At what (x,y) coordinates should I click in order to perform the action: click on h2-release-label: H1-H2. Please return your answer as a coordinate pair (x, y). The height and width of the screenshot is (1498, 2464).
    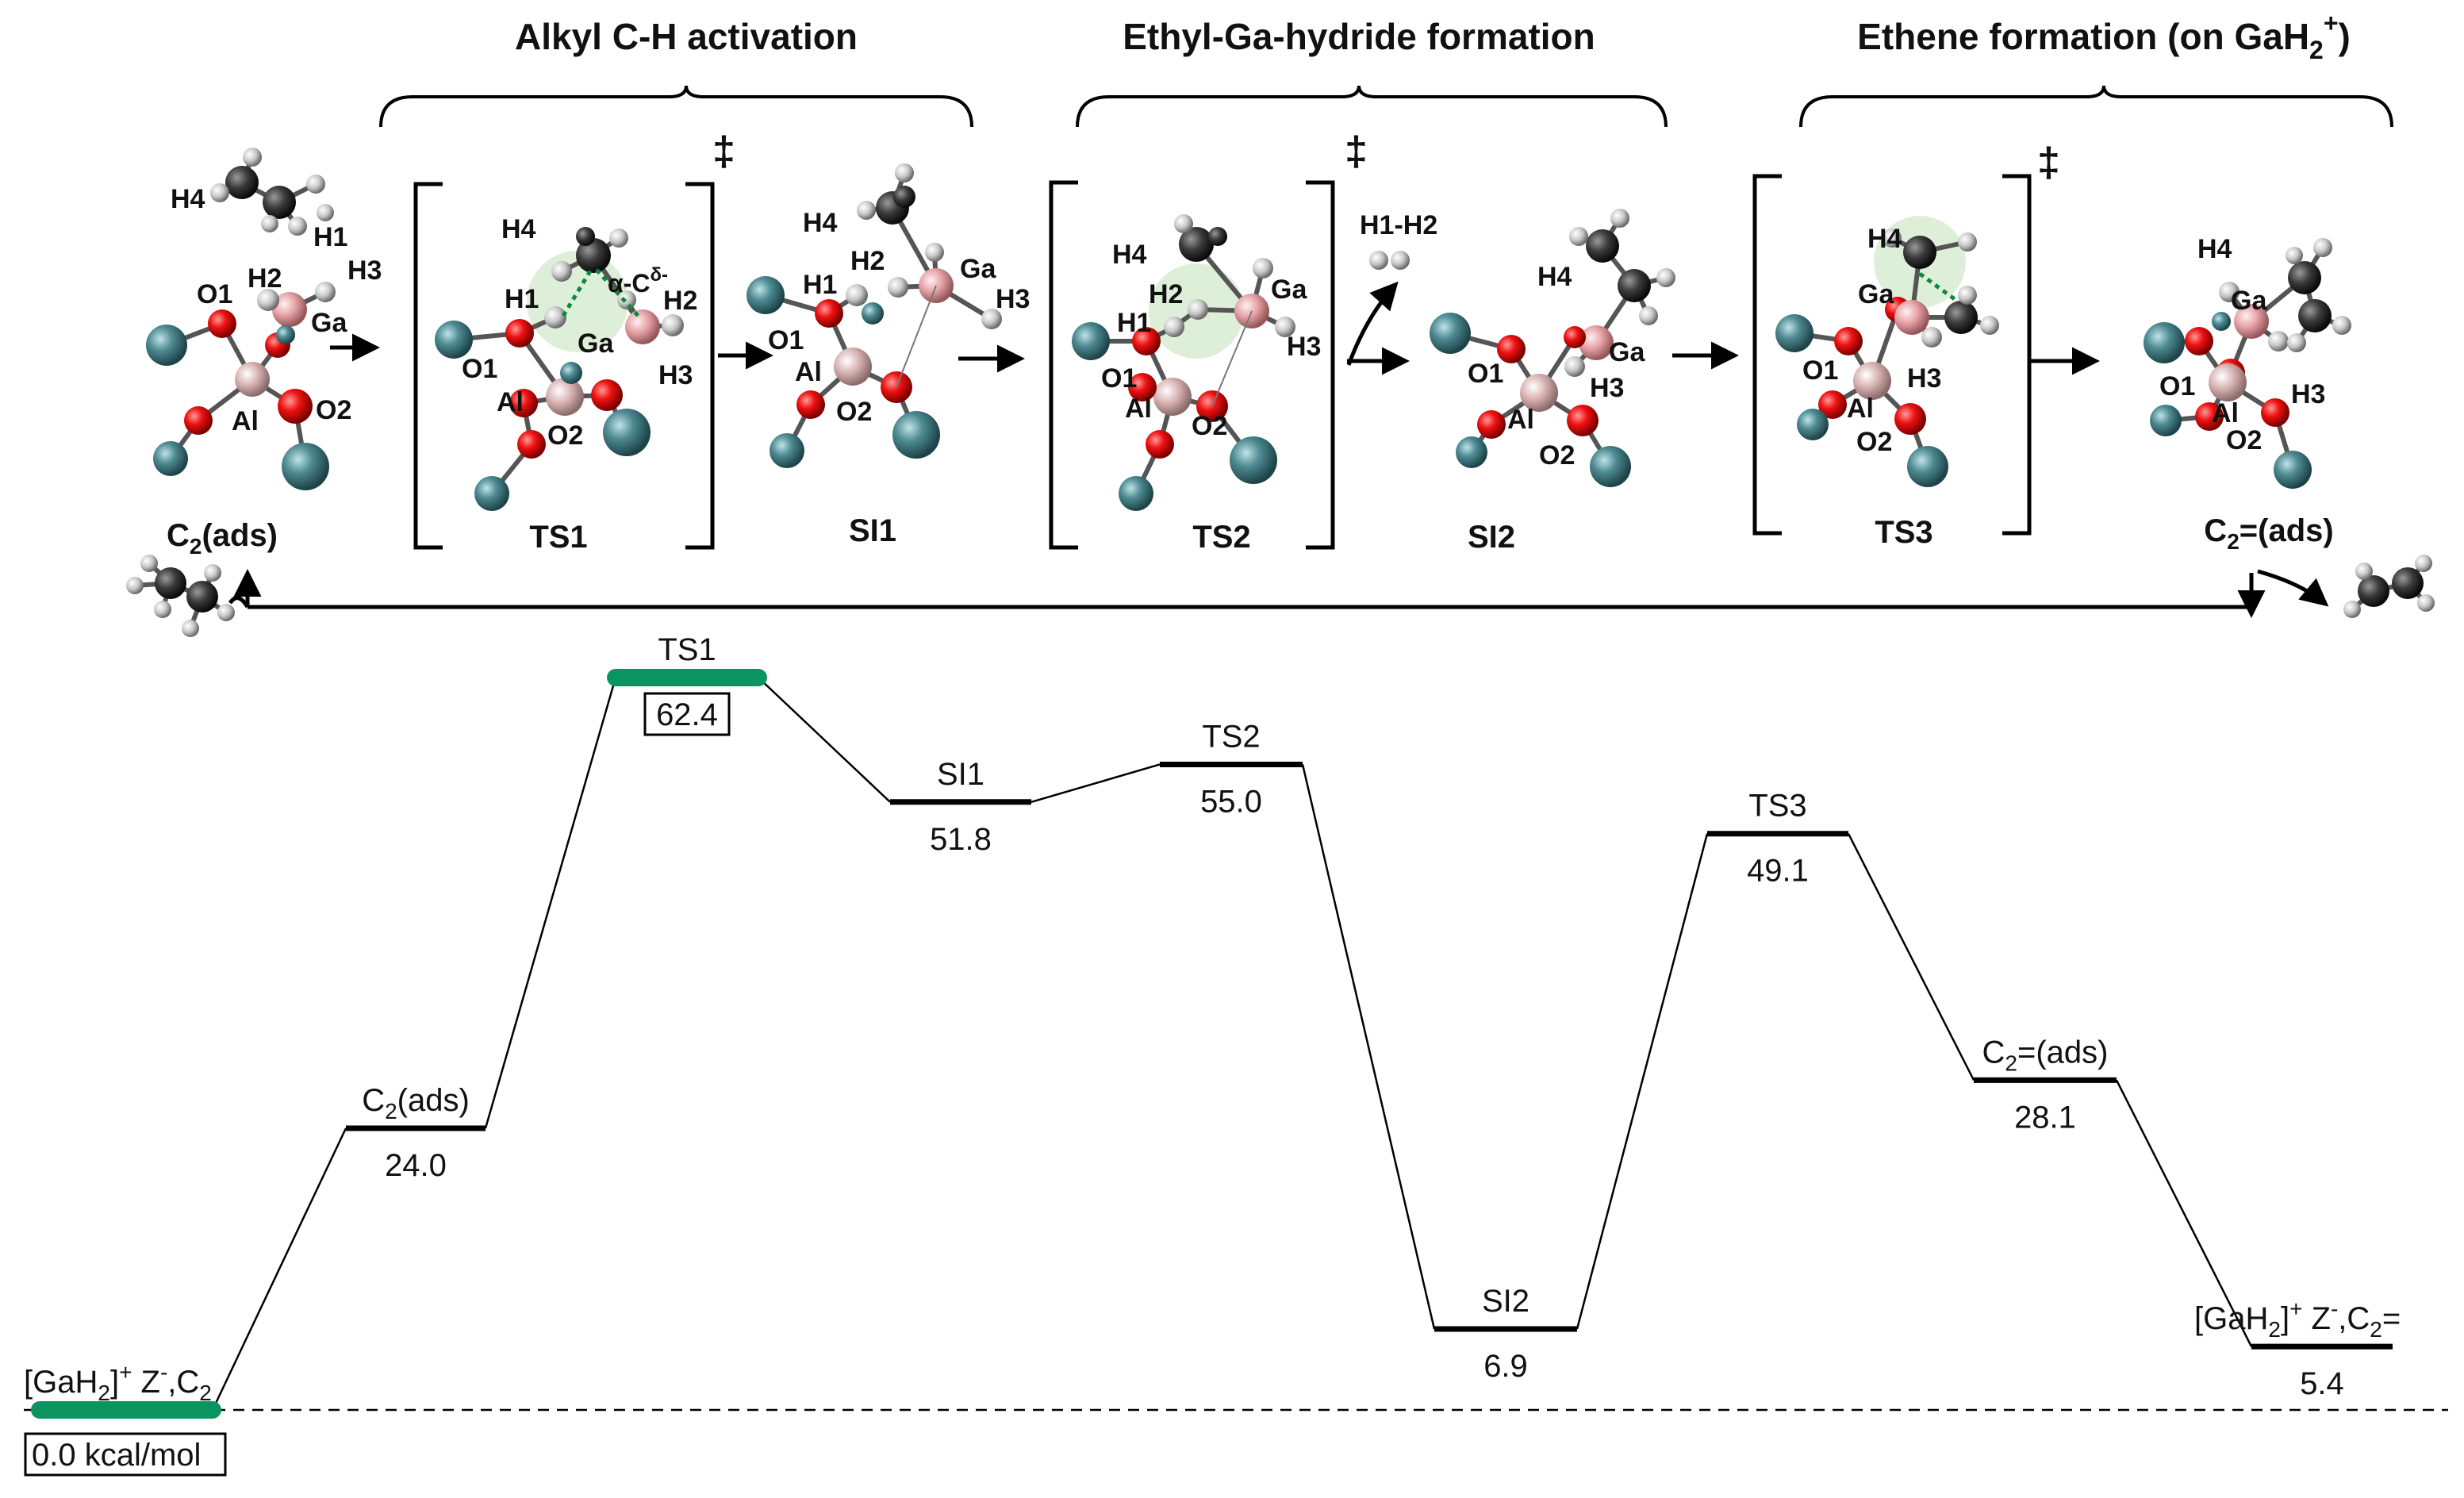
    Looking at the image, I should click on (1398, 225).